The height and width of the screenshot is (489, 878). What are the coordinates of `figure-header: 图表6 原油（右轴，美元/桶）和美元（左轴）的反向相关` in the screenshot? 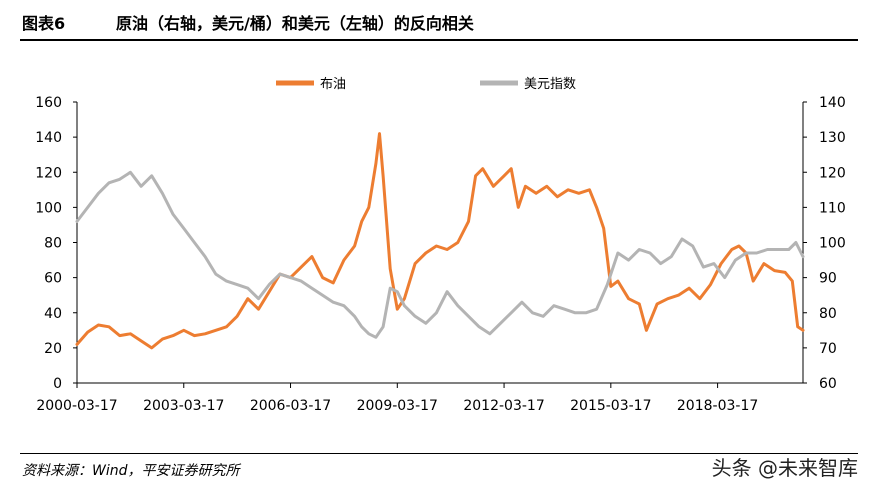 It's located at (439, 20).